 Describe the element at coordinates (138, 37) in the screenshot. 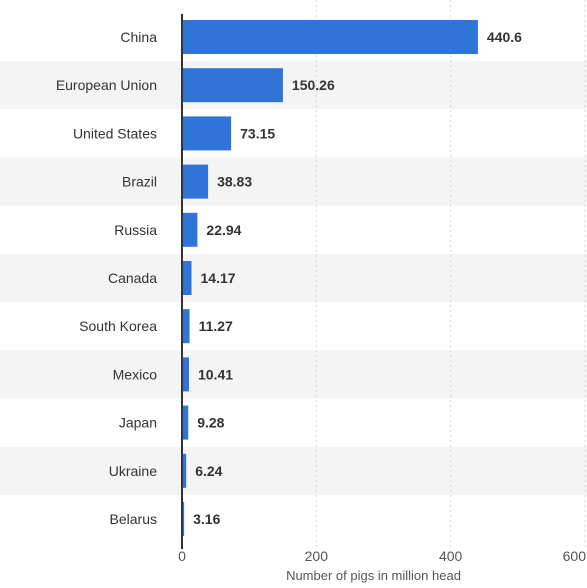

I see `category-label: China` at that location.